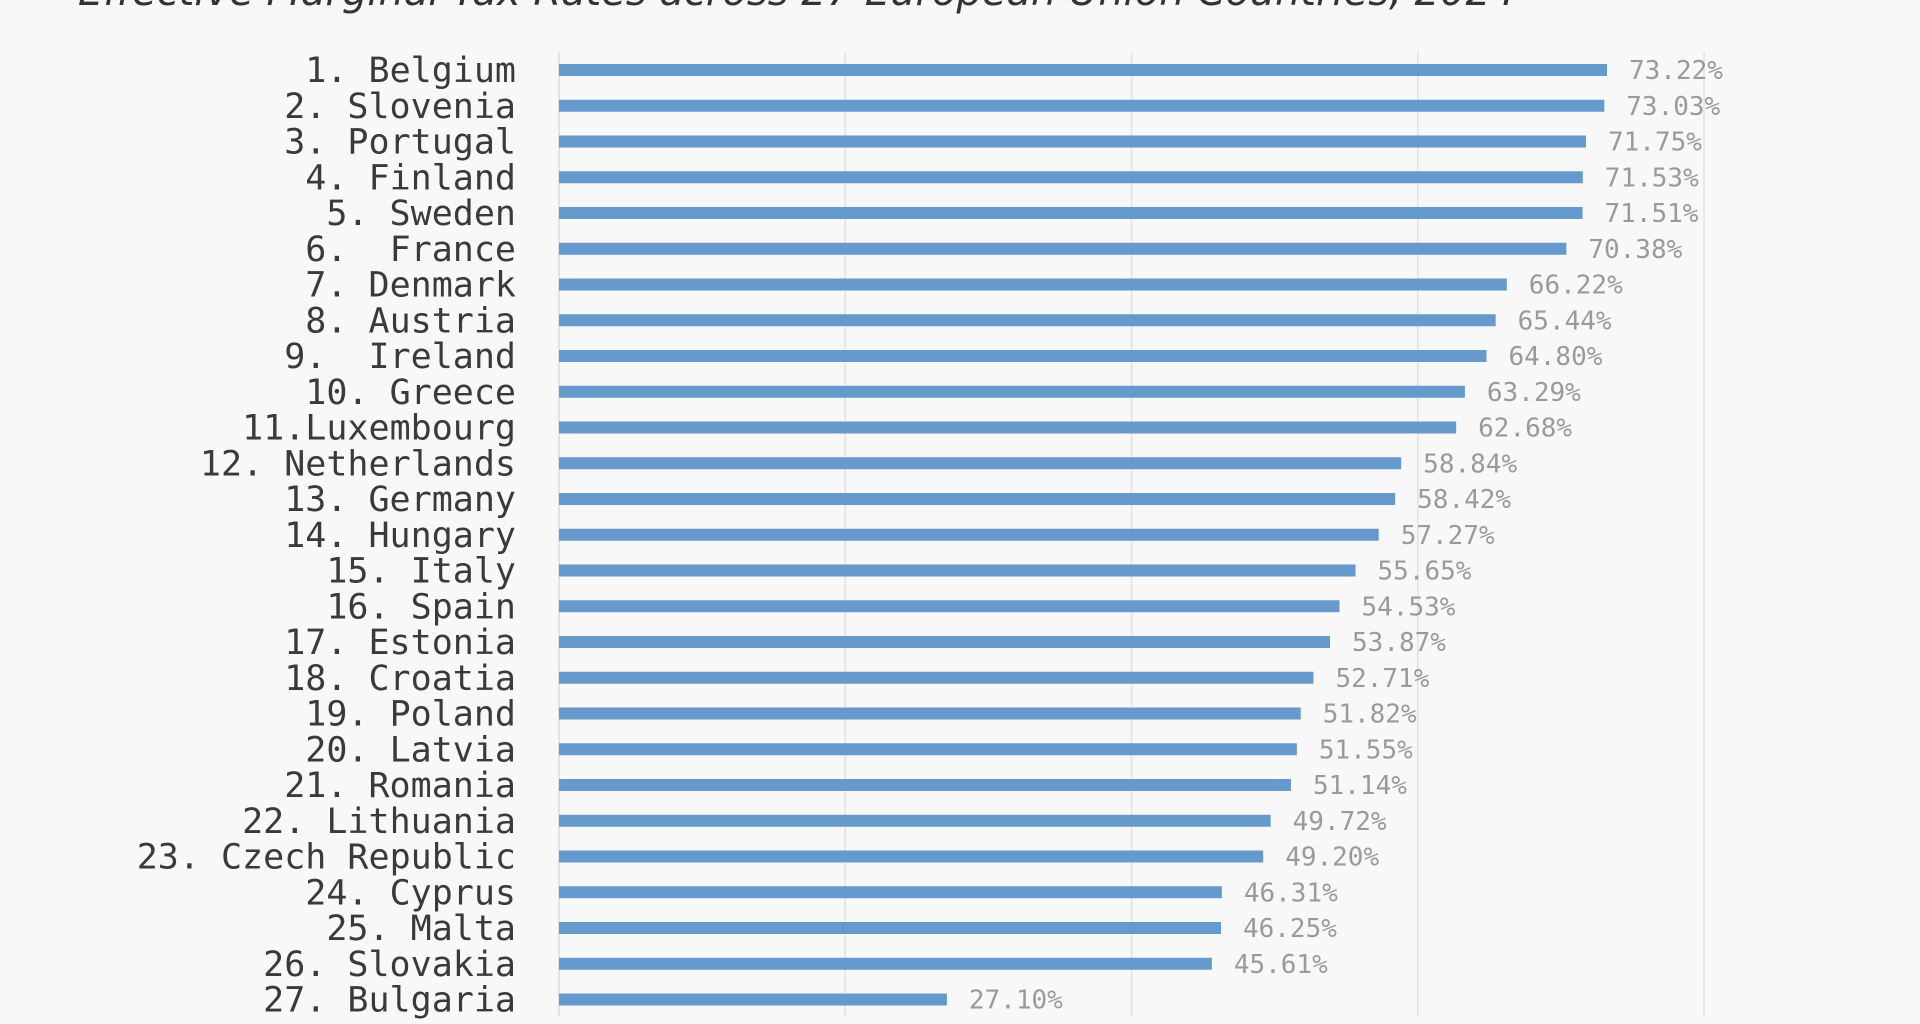 The width and height of the screenshot is (1920, 1024). I want to click on value-label: 65.44%, so click(1565, 321).